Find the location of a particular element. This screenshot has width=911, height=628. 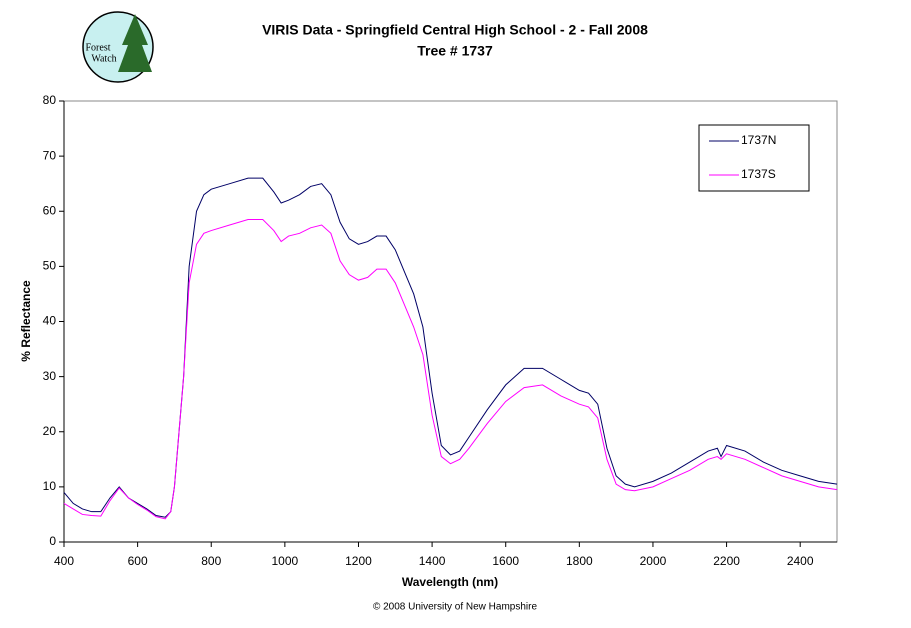

x-axis-label: Wavelength (nm) is located at coordinates (450, 582).